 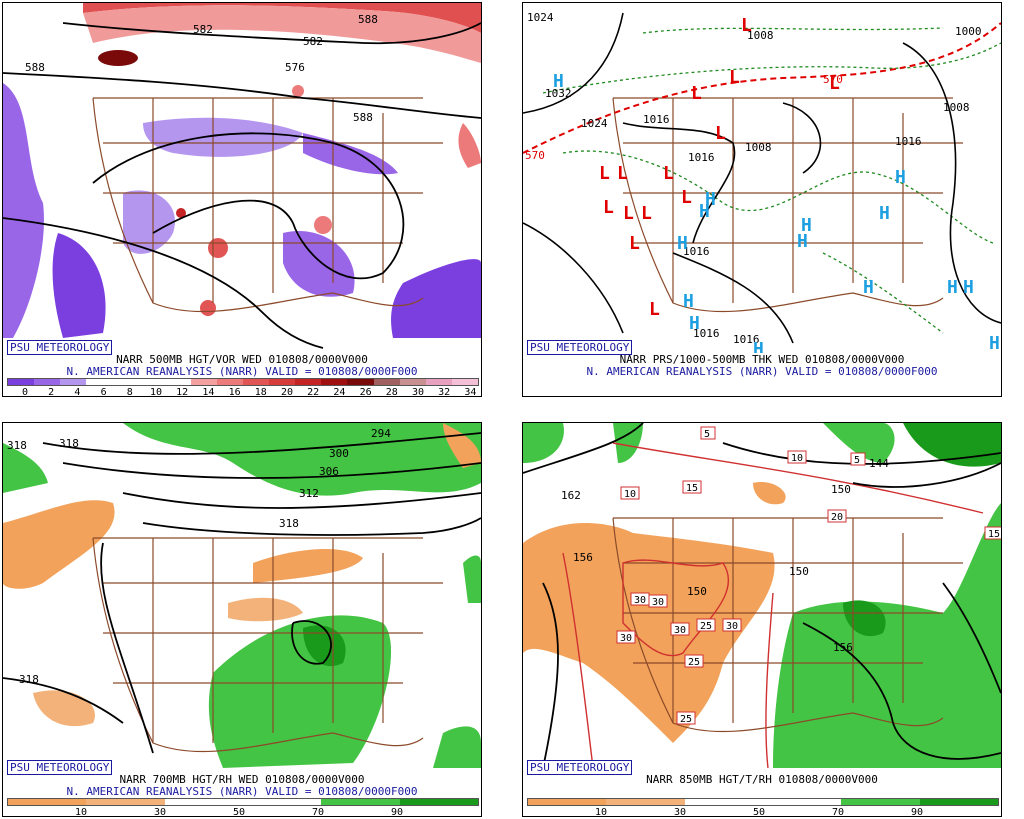 I want to click on isobar-label: 1000, so click(x=968, y=31).